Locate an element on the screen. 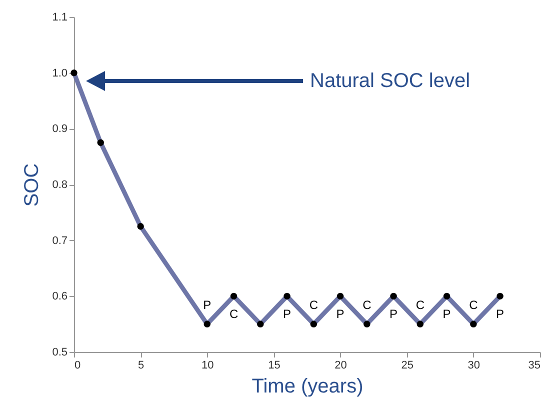 The height and width of the screenshot is (409, 548). x-tick-label: 15 is located at coordinates (274, 366).